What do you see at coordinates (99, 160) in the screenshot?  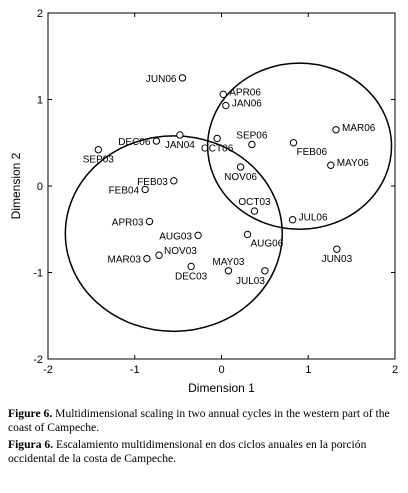 I see `point-sep03-label: SEP03` at bounding box center [99, 160].